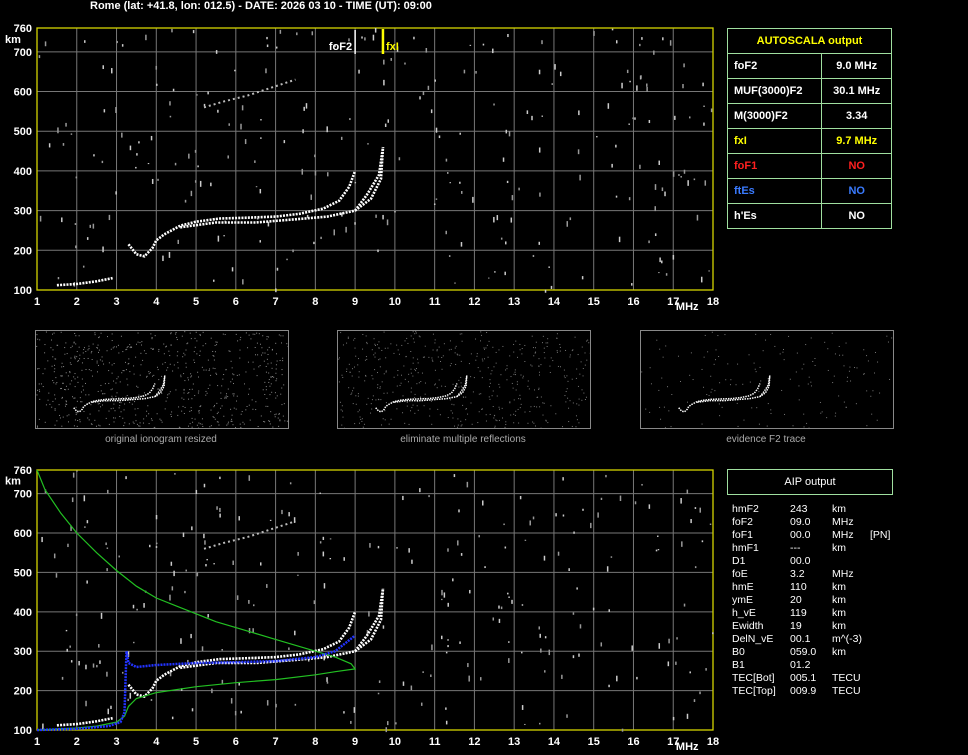  What do you see at coordinates (839, 613) in the screenshot?
I see `aip-unit: km` at bounding box center [839, 613].